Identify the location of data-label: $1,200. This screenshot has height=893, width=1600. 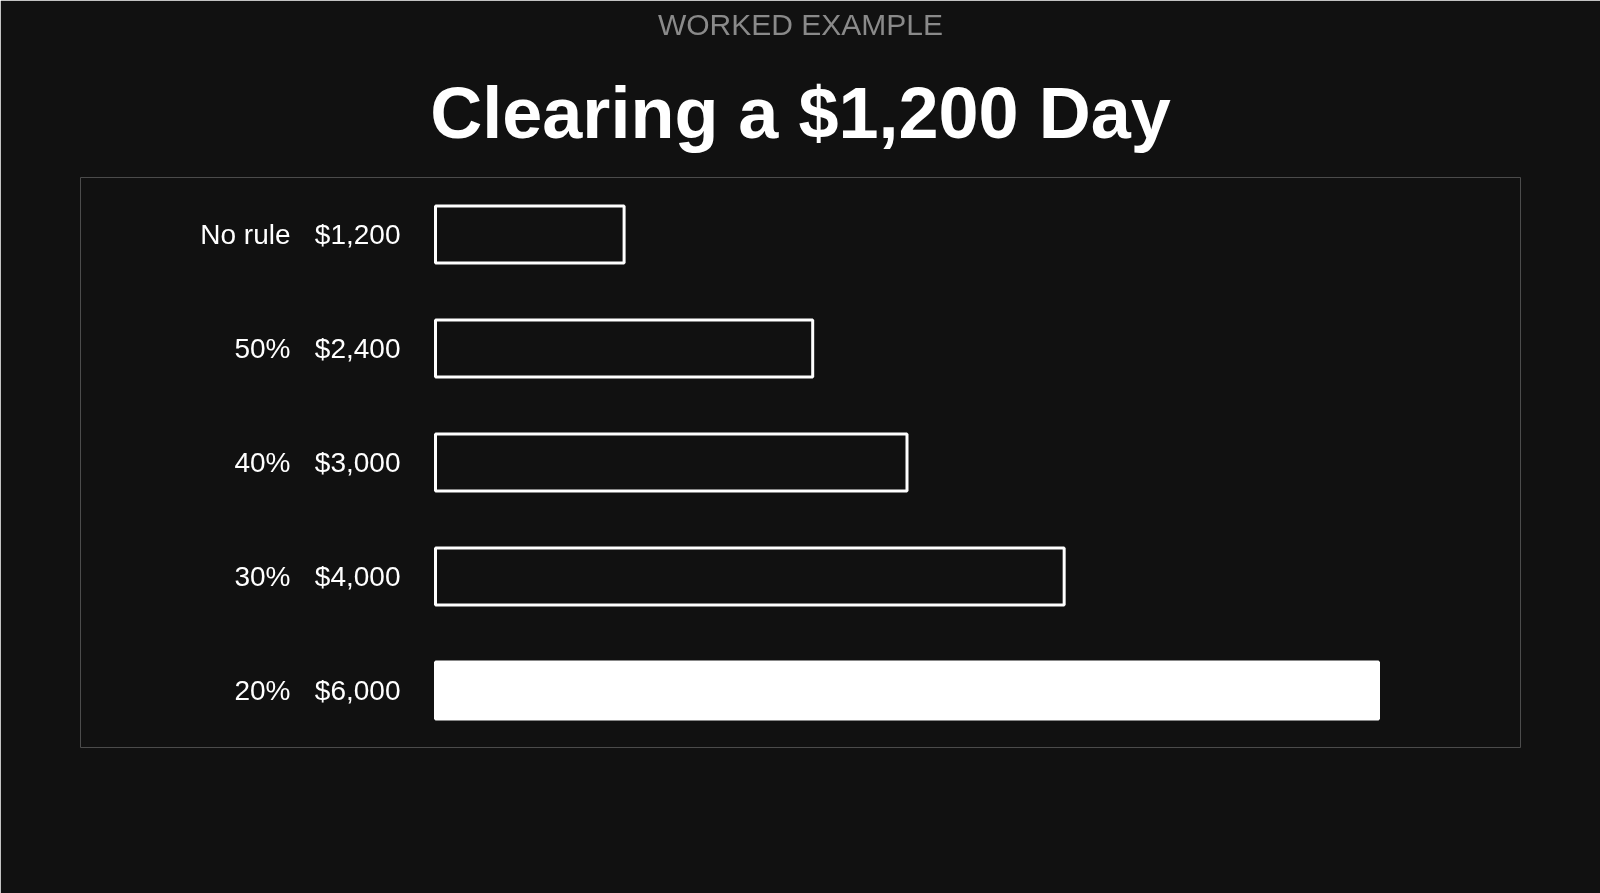
(357, 234).